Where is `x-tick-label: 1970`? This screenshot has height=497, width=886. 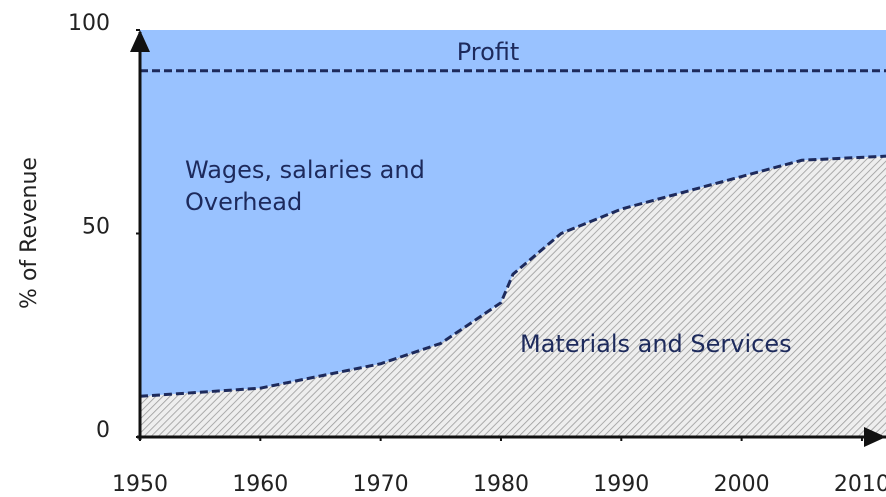 x-tick-label: 1970 is located at coordinates (381, 484).